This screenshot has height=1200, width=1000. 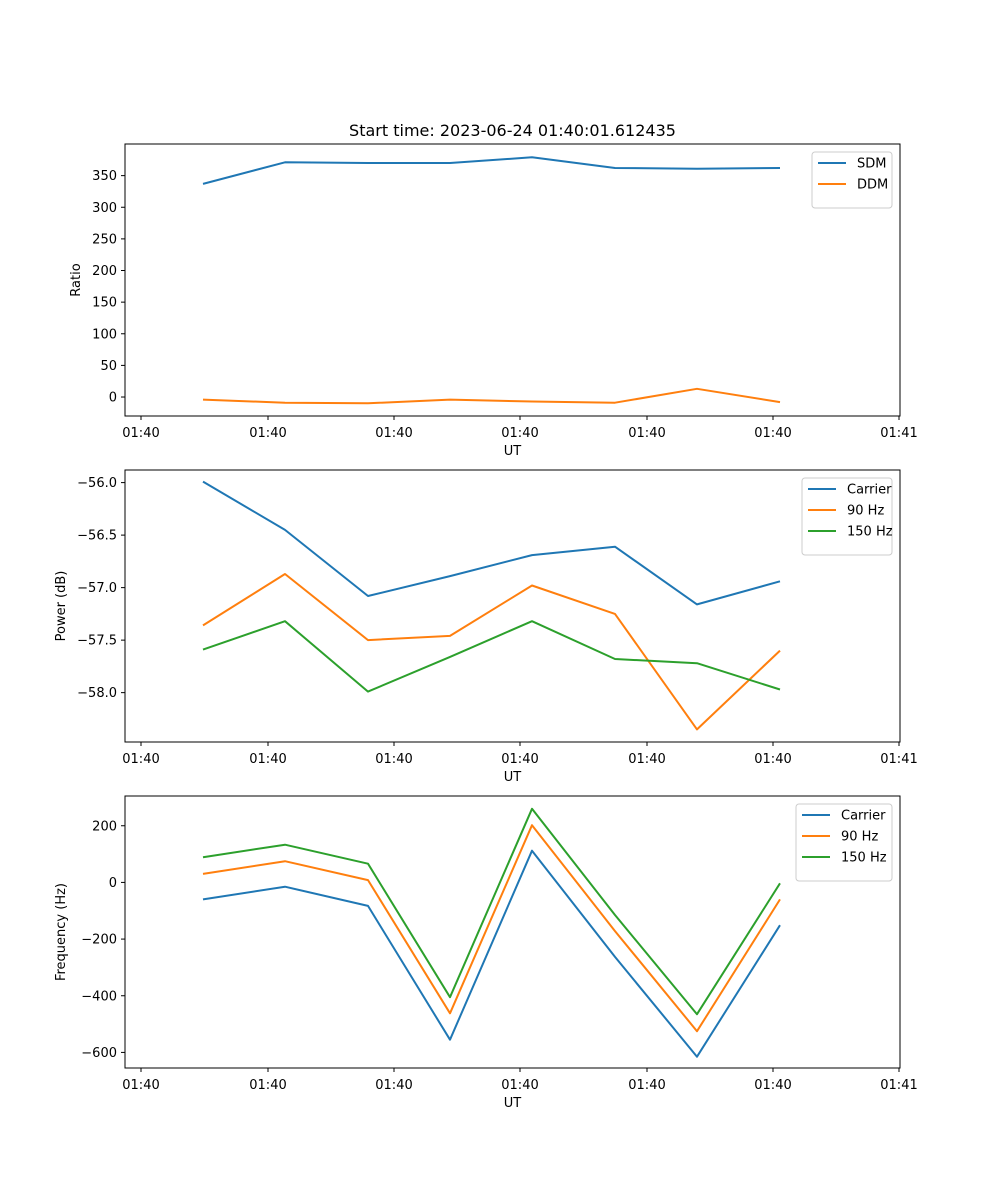 What do you see at coordinates (491, 170) in the screenshot?
I see `series-line-sdm` at bounding box center [491, 170].